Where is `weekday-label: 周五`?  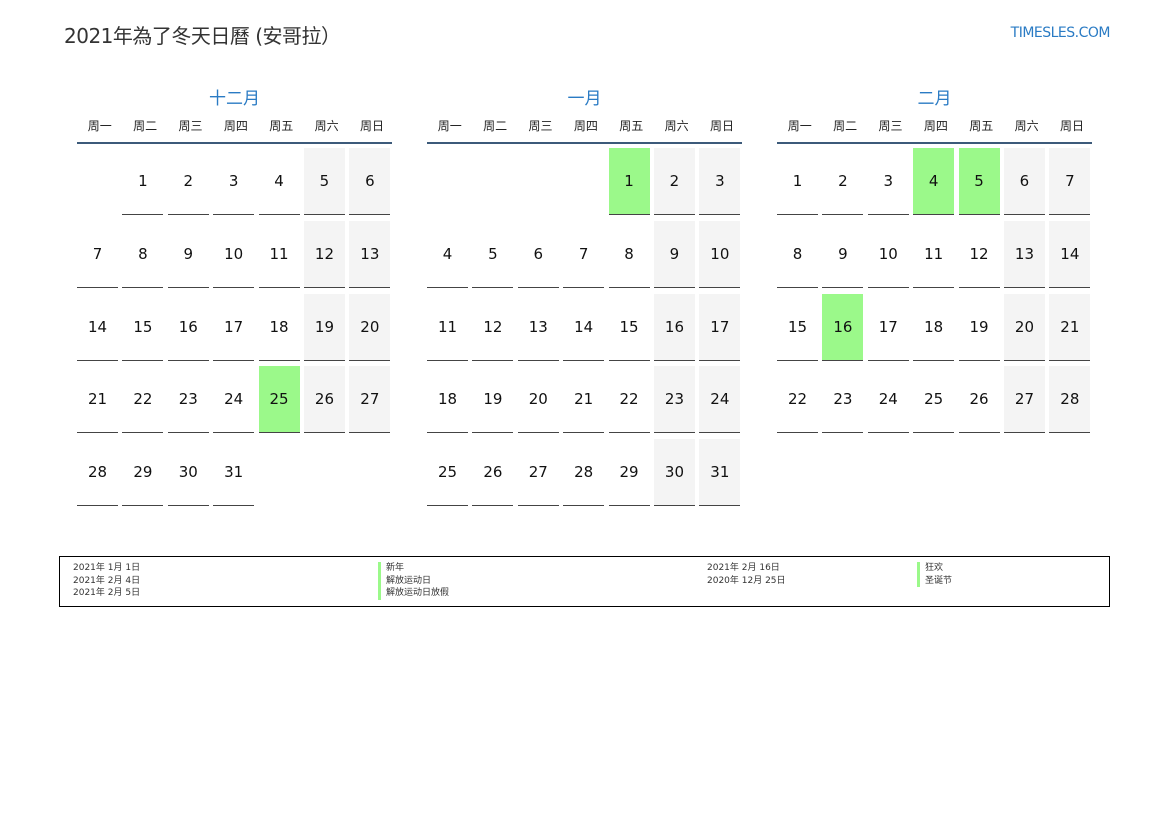
weekday-label: 周五 is located at coordinates (981, 126).